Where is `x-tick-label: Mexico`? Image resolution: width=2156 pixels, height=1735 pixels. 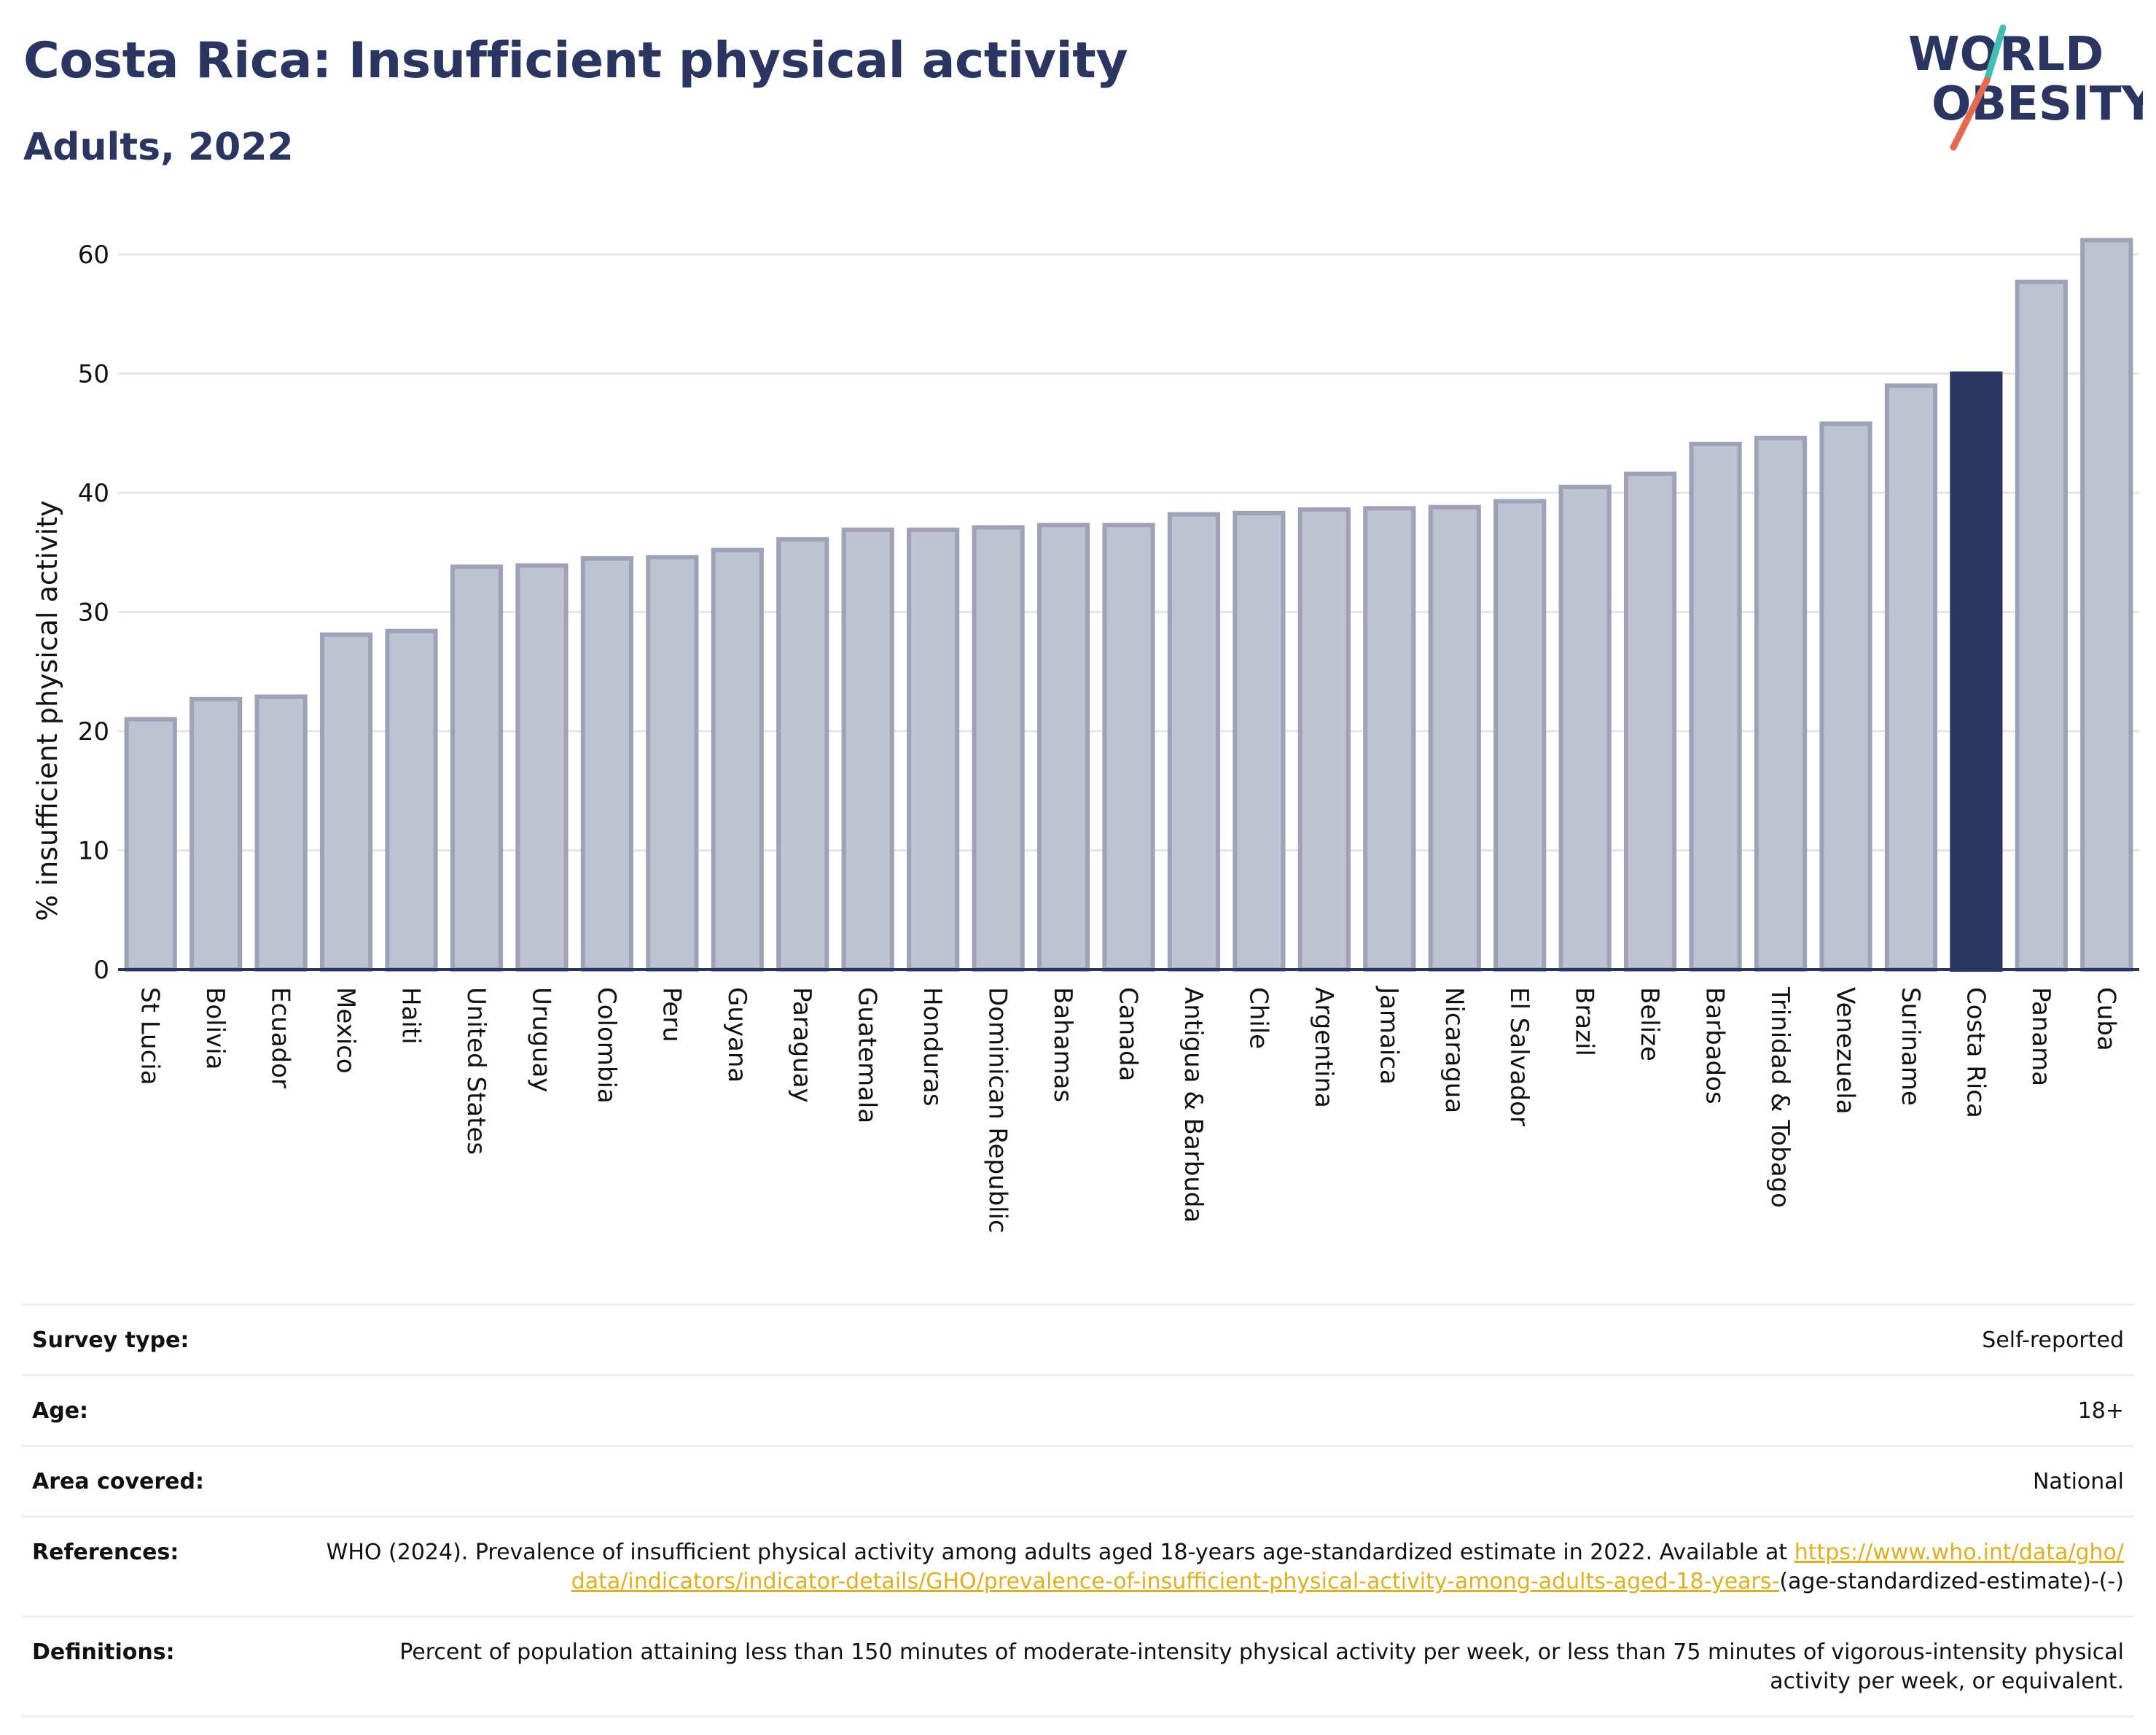 x-tick-label: Mexico is located at coordinates (345, 1030).